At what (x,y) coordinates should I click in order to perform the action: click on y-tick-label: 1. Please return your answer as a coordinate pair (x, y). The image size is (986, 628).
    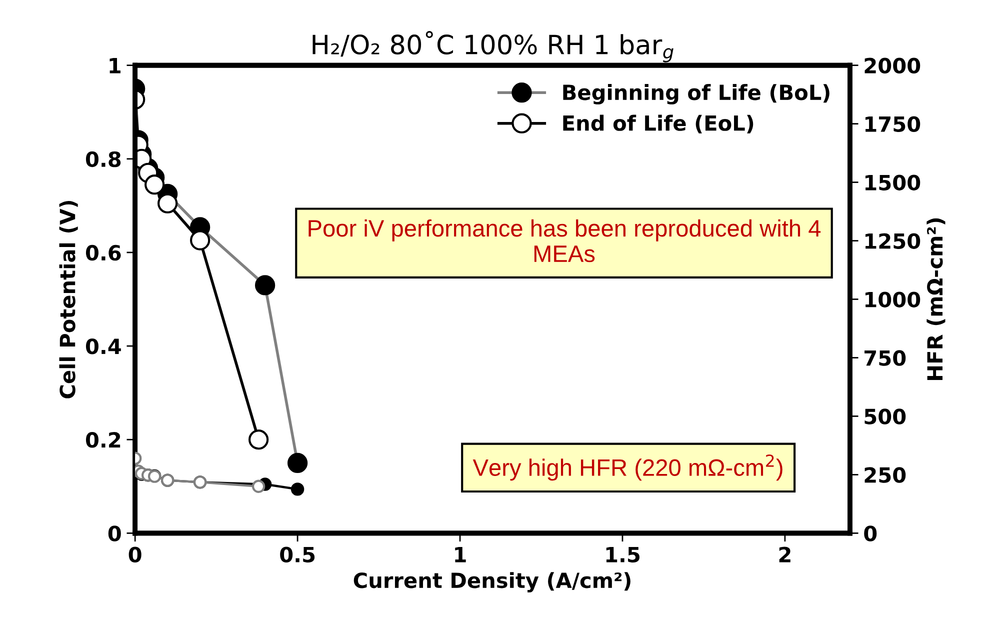
    Looking at the image, I should click on (115, 66).